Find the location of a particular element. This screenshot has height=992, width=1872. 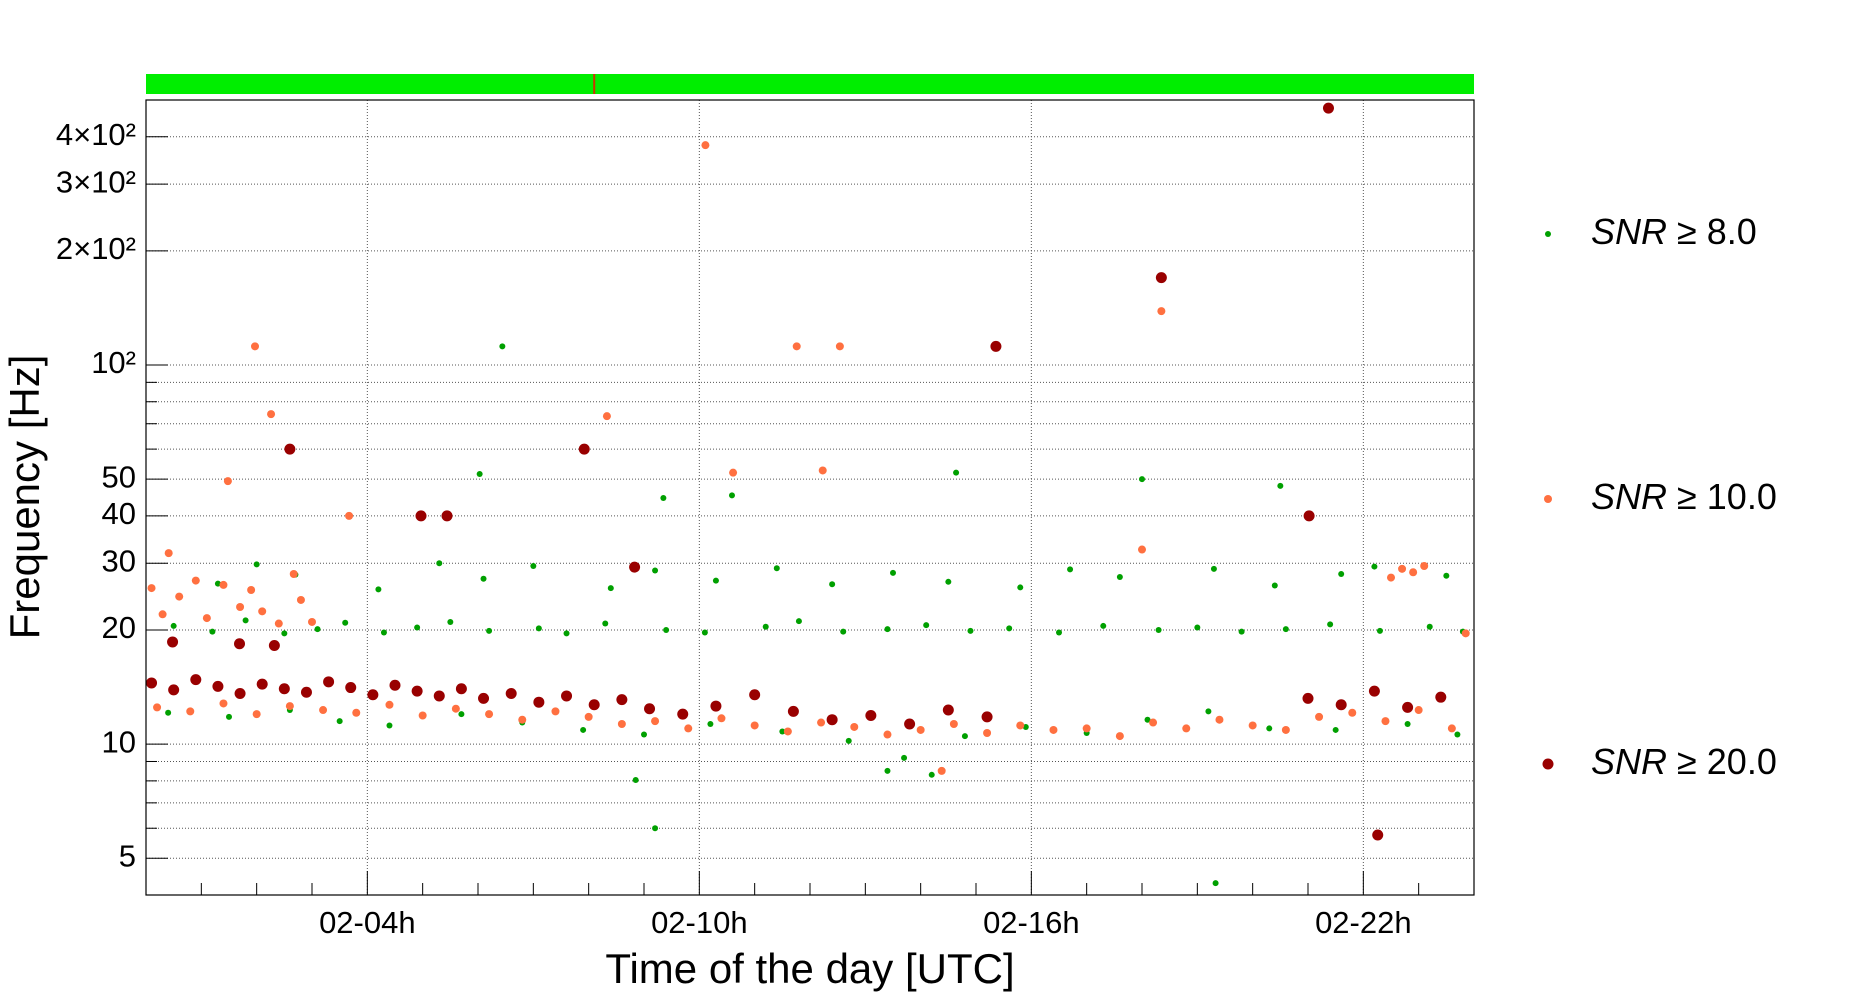

x-axis-title: Time of the day [UTC] is located at coordinates (809, 968).